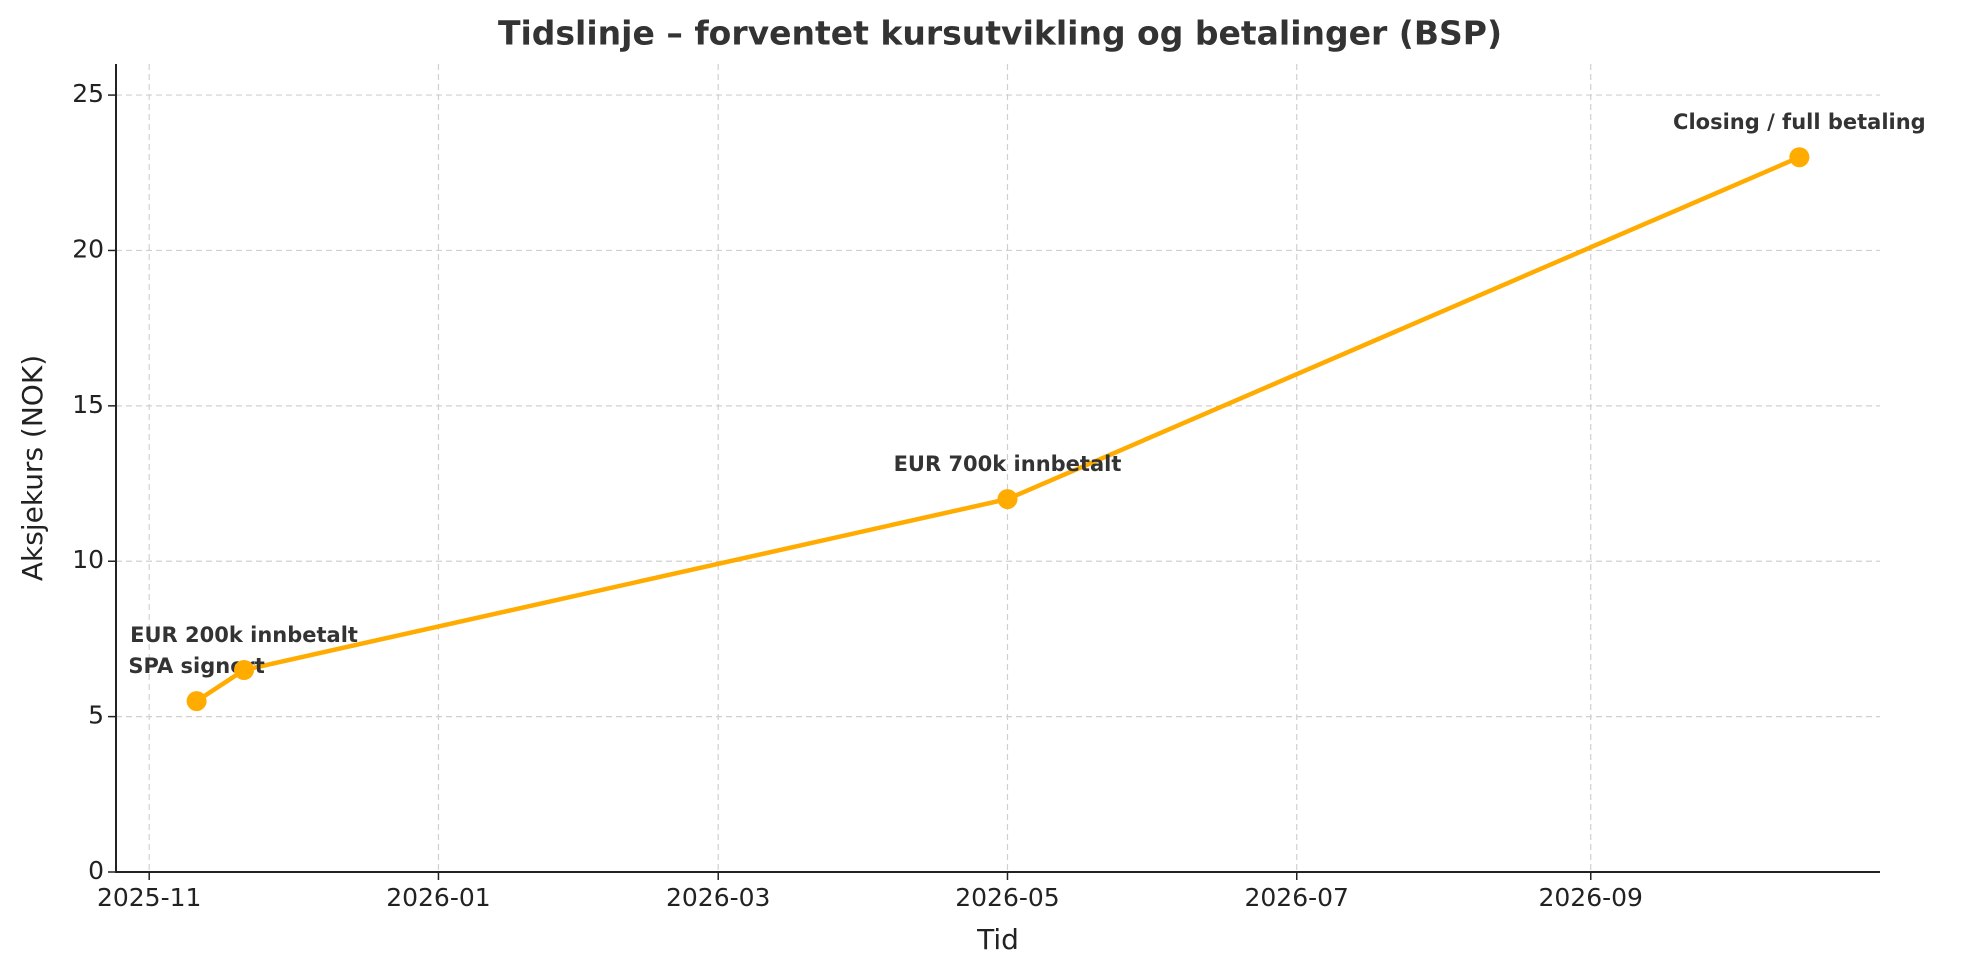 The height and width of the screenshot is (980, 1970). I want to click on annotation: Closing / full betaling, so click(1799, 122).